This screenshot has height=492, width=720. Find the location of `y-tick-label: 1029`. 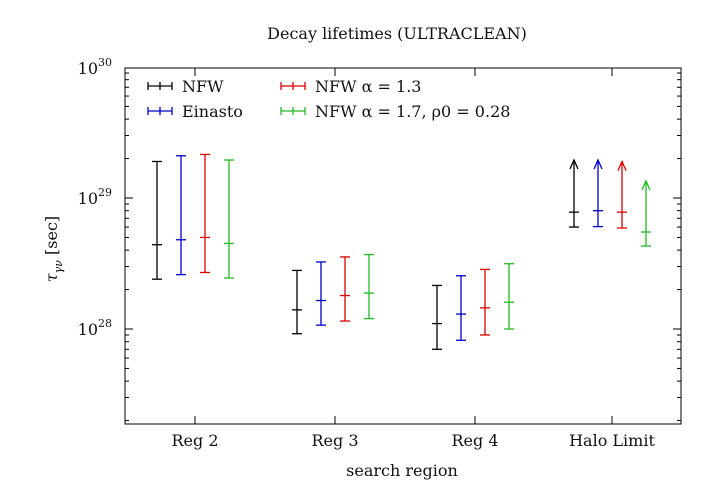

y-tick-label: 1029 is located at coordinates (95, 197).